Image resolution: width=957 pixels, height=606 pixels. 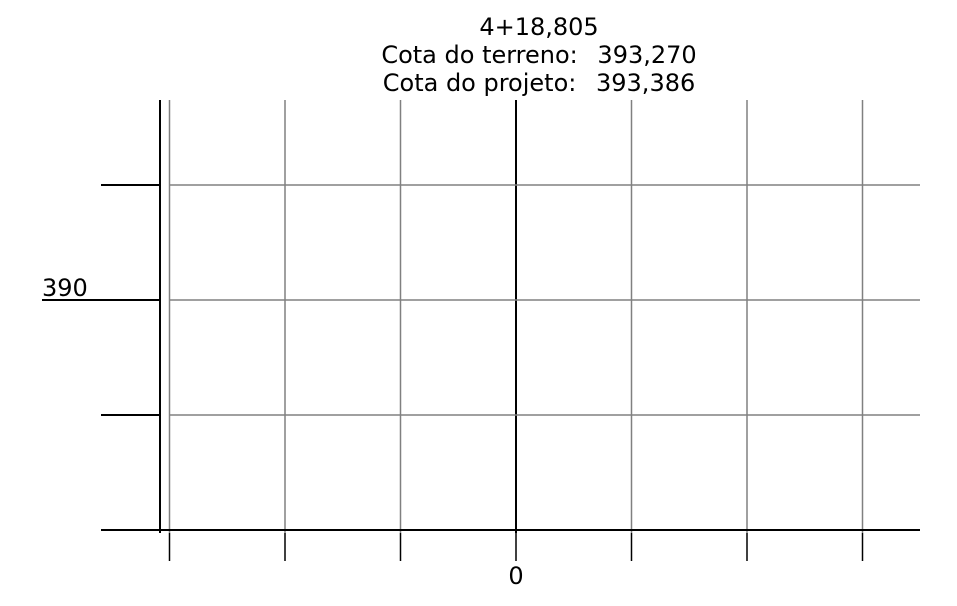 What do you see at coordinates (65, 288) in the screenshot?
I see `elevation-tick-label: 390` at bounding box center [65, 288].